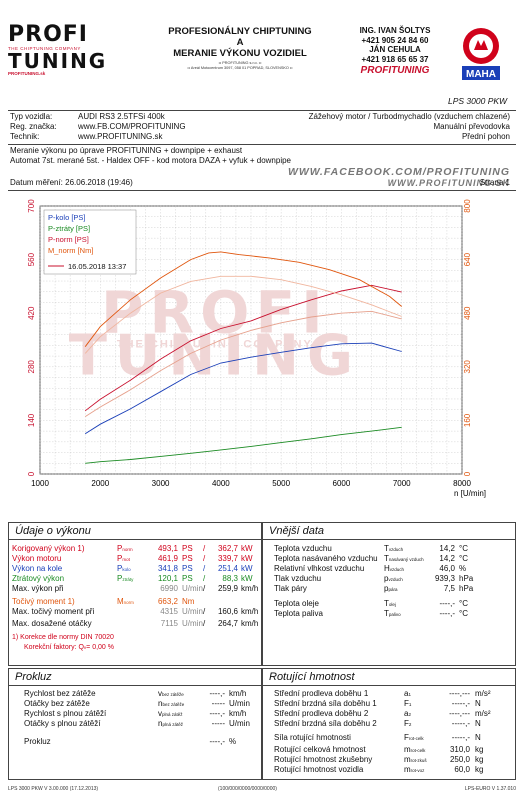  What do you see at coordinates (31, 420) in the screenshot?
I see `y-left-tick-label: 140` at bounding box center [31, 420].